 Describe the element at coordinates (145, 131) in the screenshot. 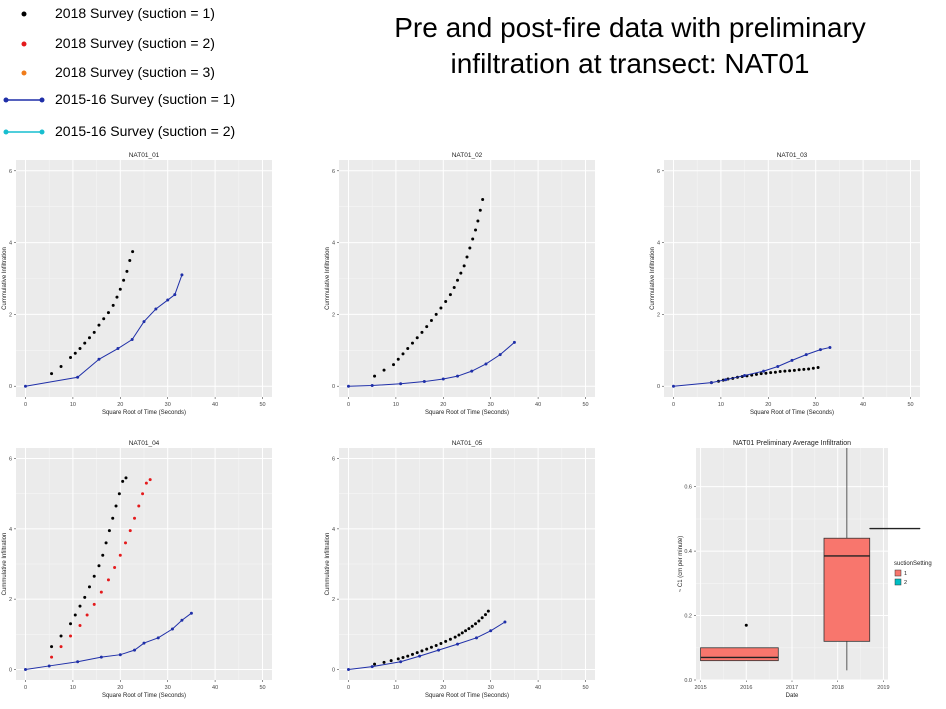

I see `legend-label: 2015-16 Survey (suction = 2)` at that location.